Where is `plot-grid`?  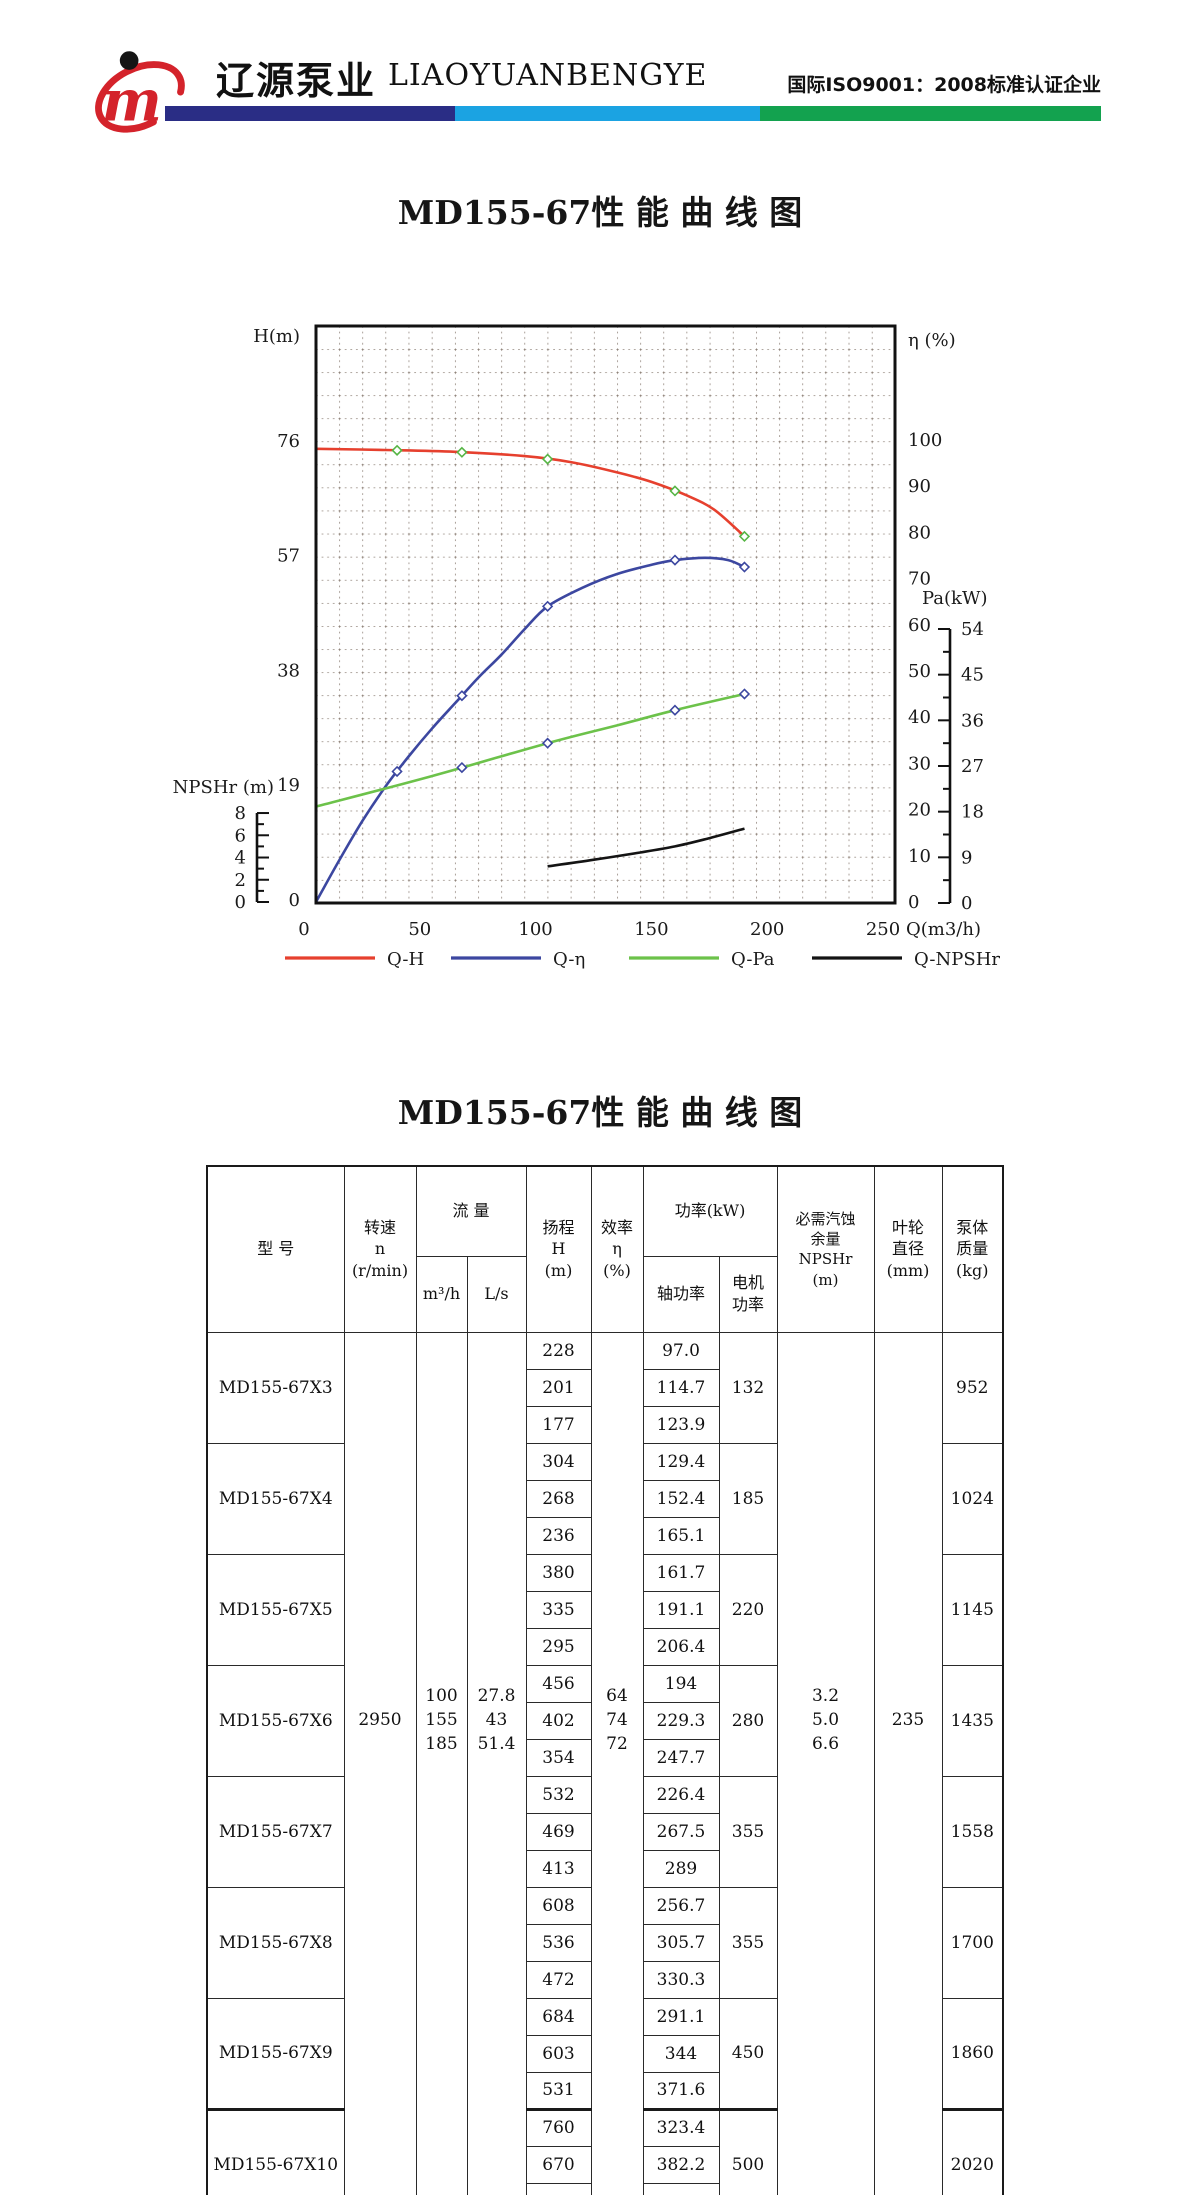 plot-grid is located at coordinates (605, 614).